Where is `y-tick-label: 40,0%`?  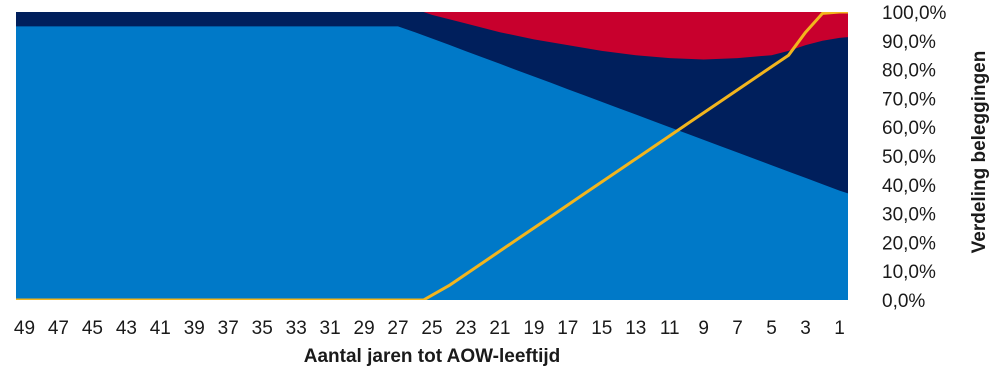 y-tick-label: 40,0% is located at coordinates (909, 186).